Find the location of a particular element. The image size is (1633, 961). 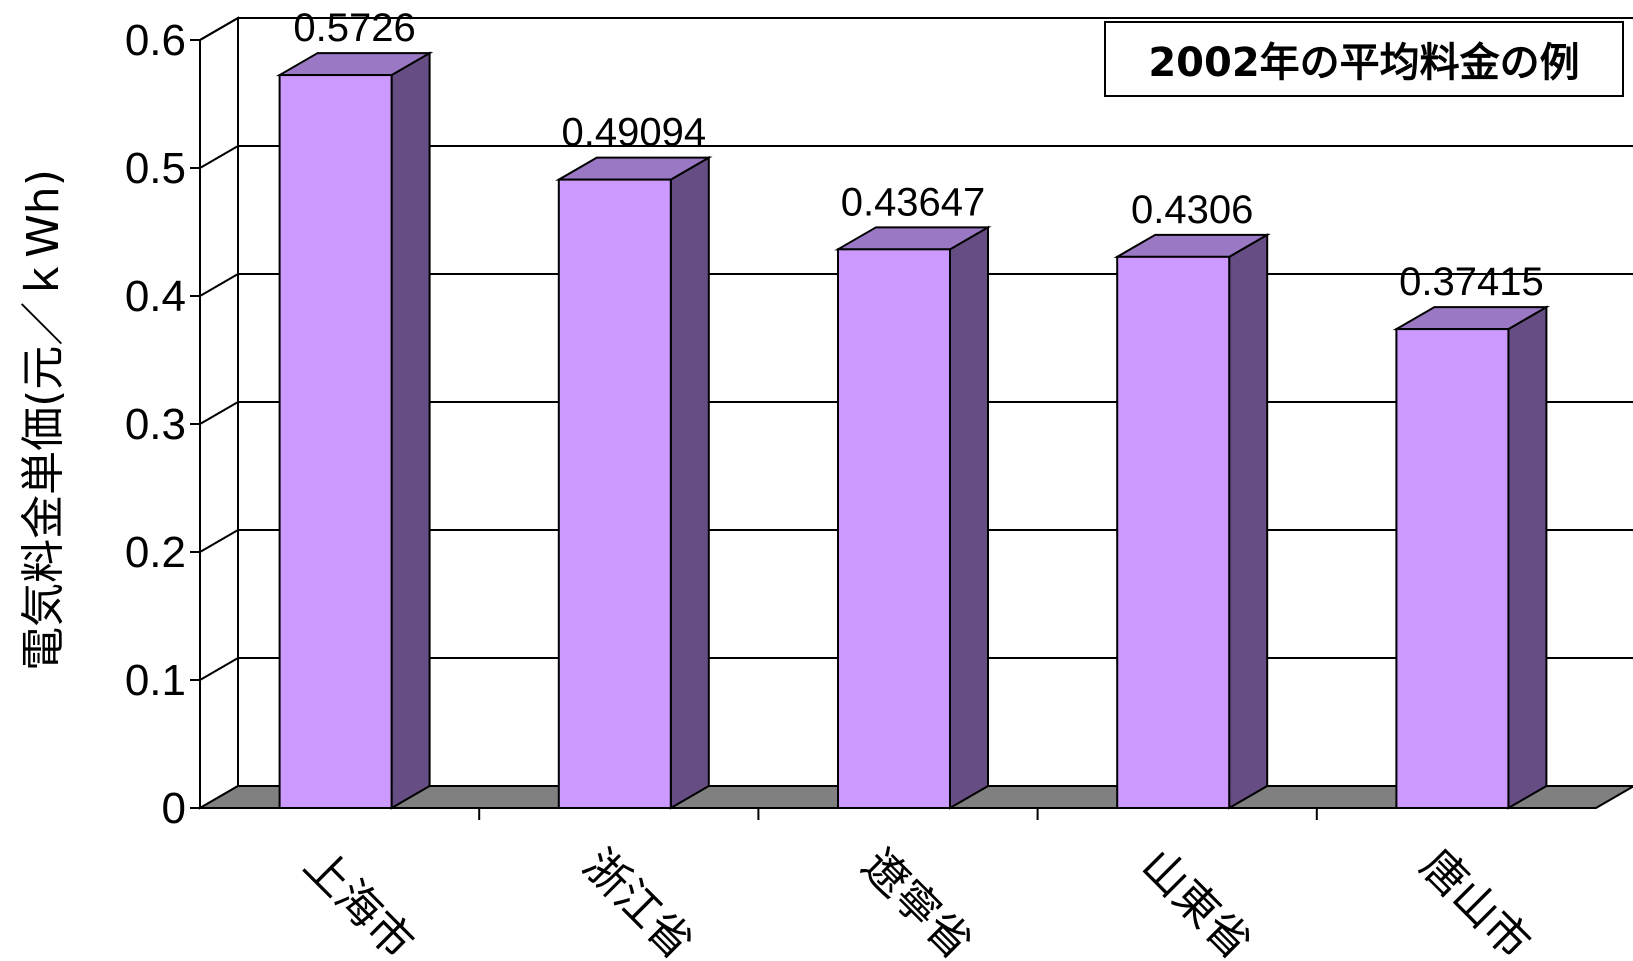

y-tick-labels: 0 0.1 0.2 0.3 0.4 0.5 0.6 is located at coordinates (155, 424).